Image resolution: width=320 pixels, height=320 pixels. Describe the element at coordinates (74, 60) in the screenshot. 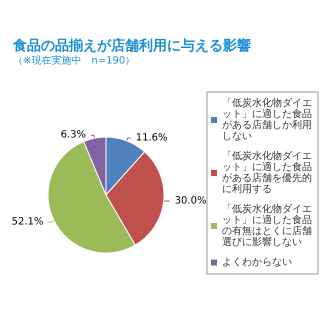

I see `chart-subtitle: （※現在実施中 n=190）` at that location.